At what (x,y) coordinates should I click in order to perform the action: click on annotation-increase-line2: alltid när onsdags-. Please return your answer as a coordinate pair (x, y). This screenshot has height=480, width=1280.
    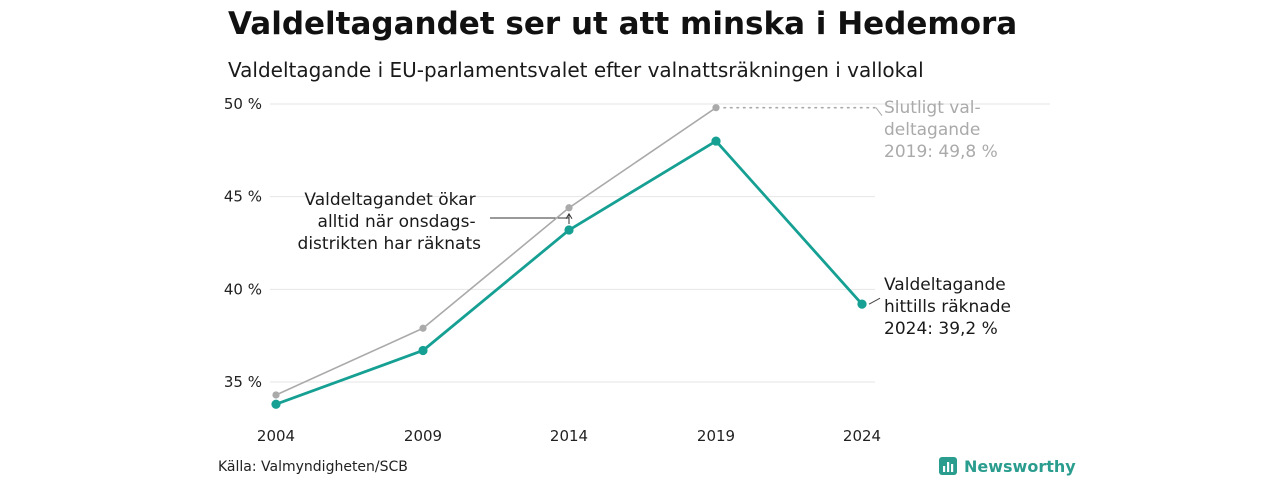
    Looking at the image, I should click on (397, 222).